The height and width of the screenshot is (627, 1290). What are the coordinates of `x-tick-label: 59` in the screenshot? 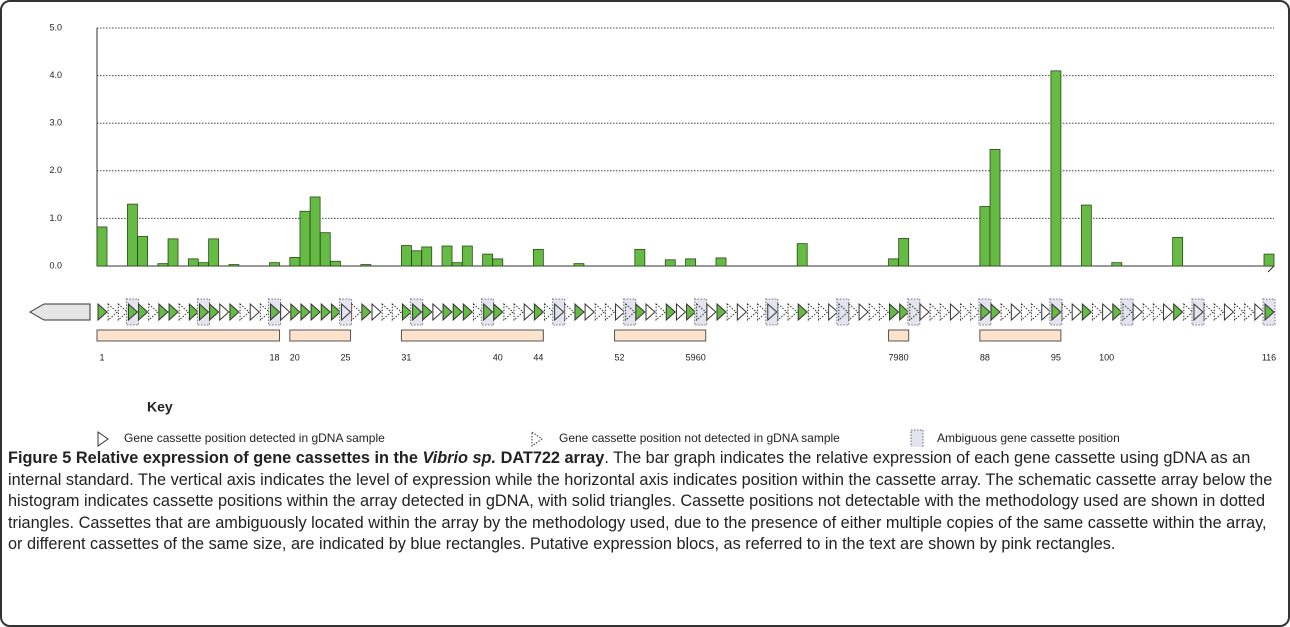 It's located at (691, 357).